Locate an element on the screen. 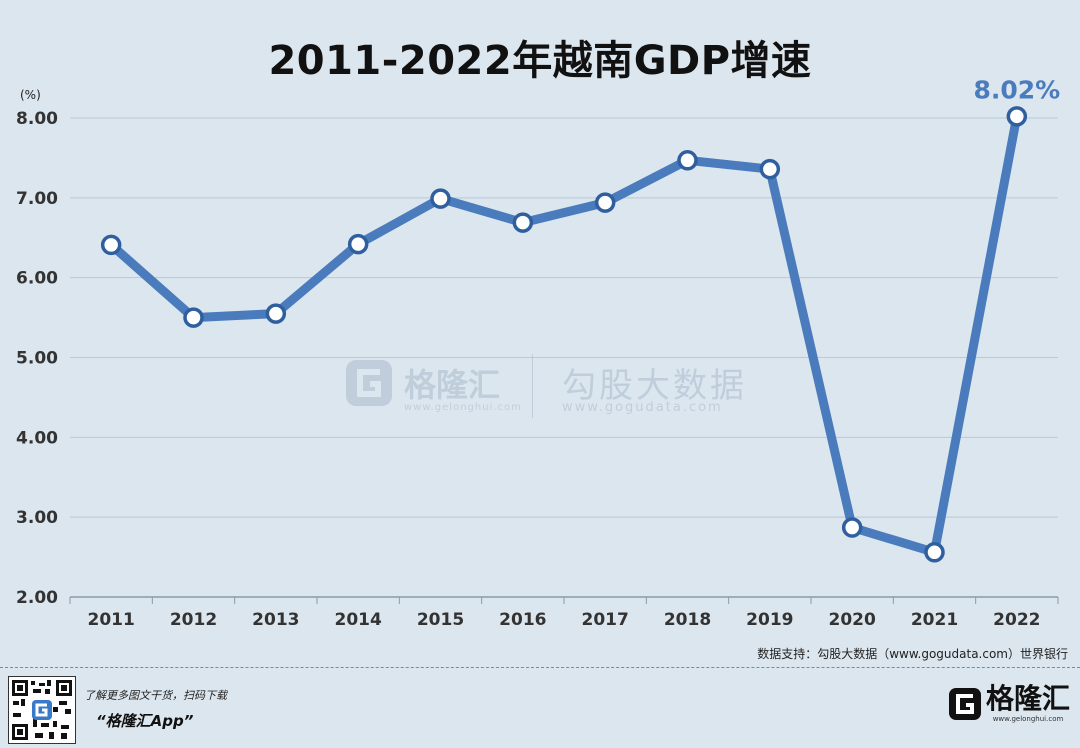  x-tick-label: 2022 is located at coordinates (1016, 620).